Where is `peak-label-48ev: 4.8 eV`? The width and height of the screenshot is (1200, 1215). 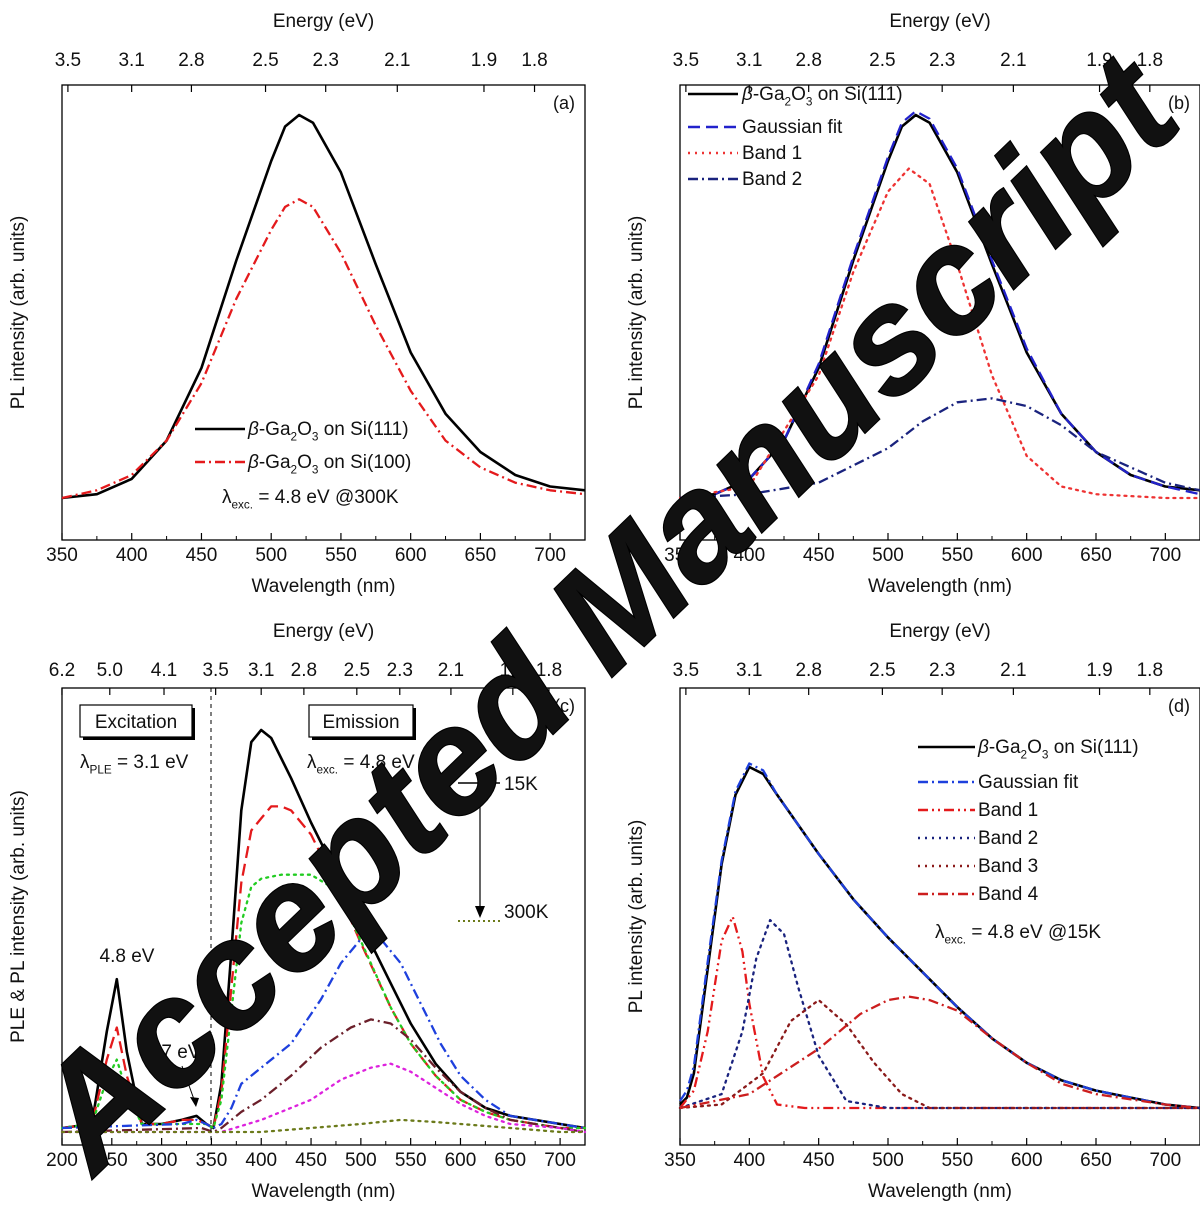 peak-label-48ev: 4.8 eV is located at coordinates (127, 956).